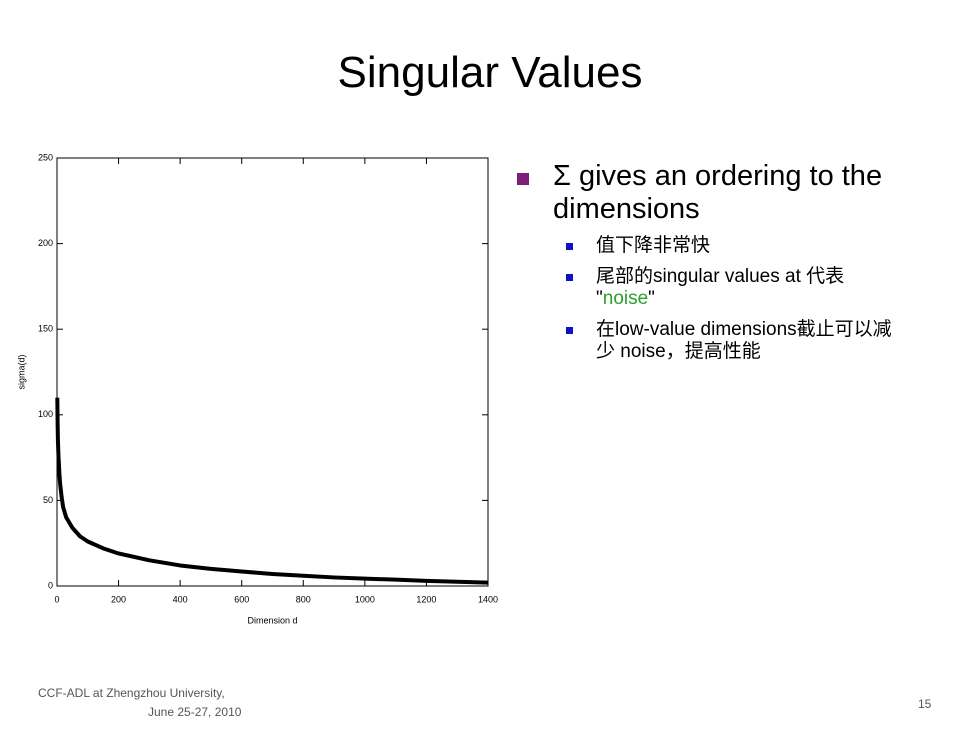 This screenshot has width=980, height=735. Describe the element at coordinates (625, 298) in the screenshot. I see `bullet-text: noise` at that location.